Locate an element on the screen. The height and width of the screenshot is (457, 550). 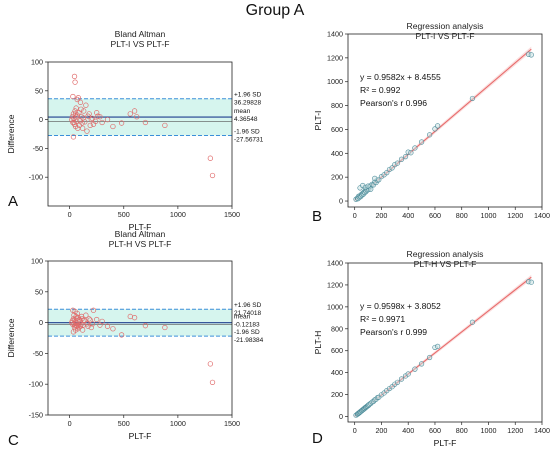
p4-x-tick-3: 600 is located at coordinates (435, 430).